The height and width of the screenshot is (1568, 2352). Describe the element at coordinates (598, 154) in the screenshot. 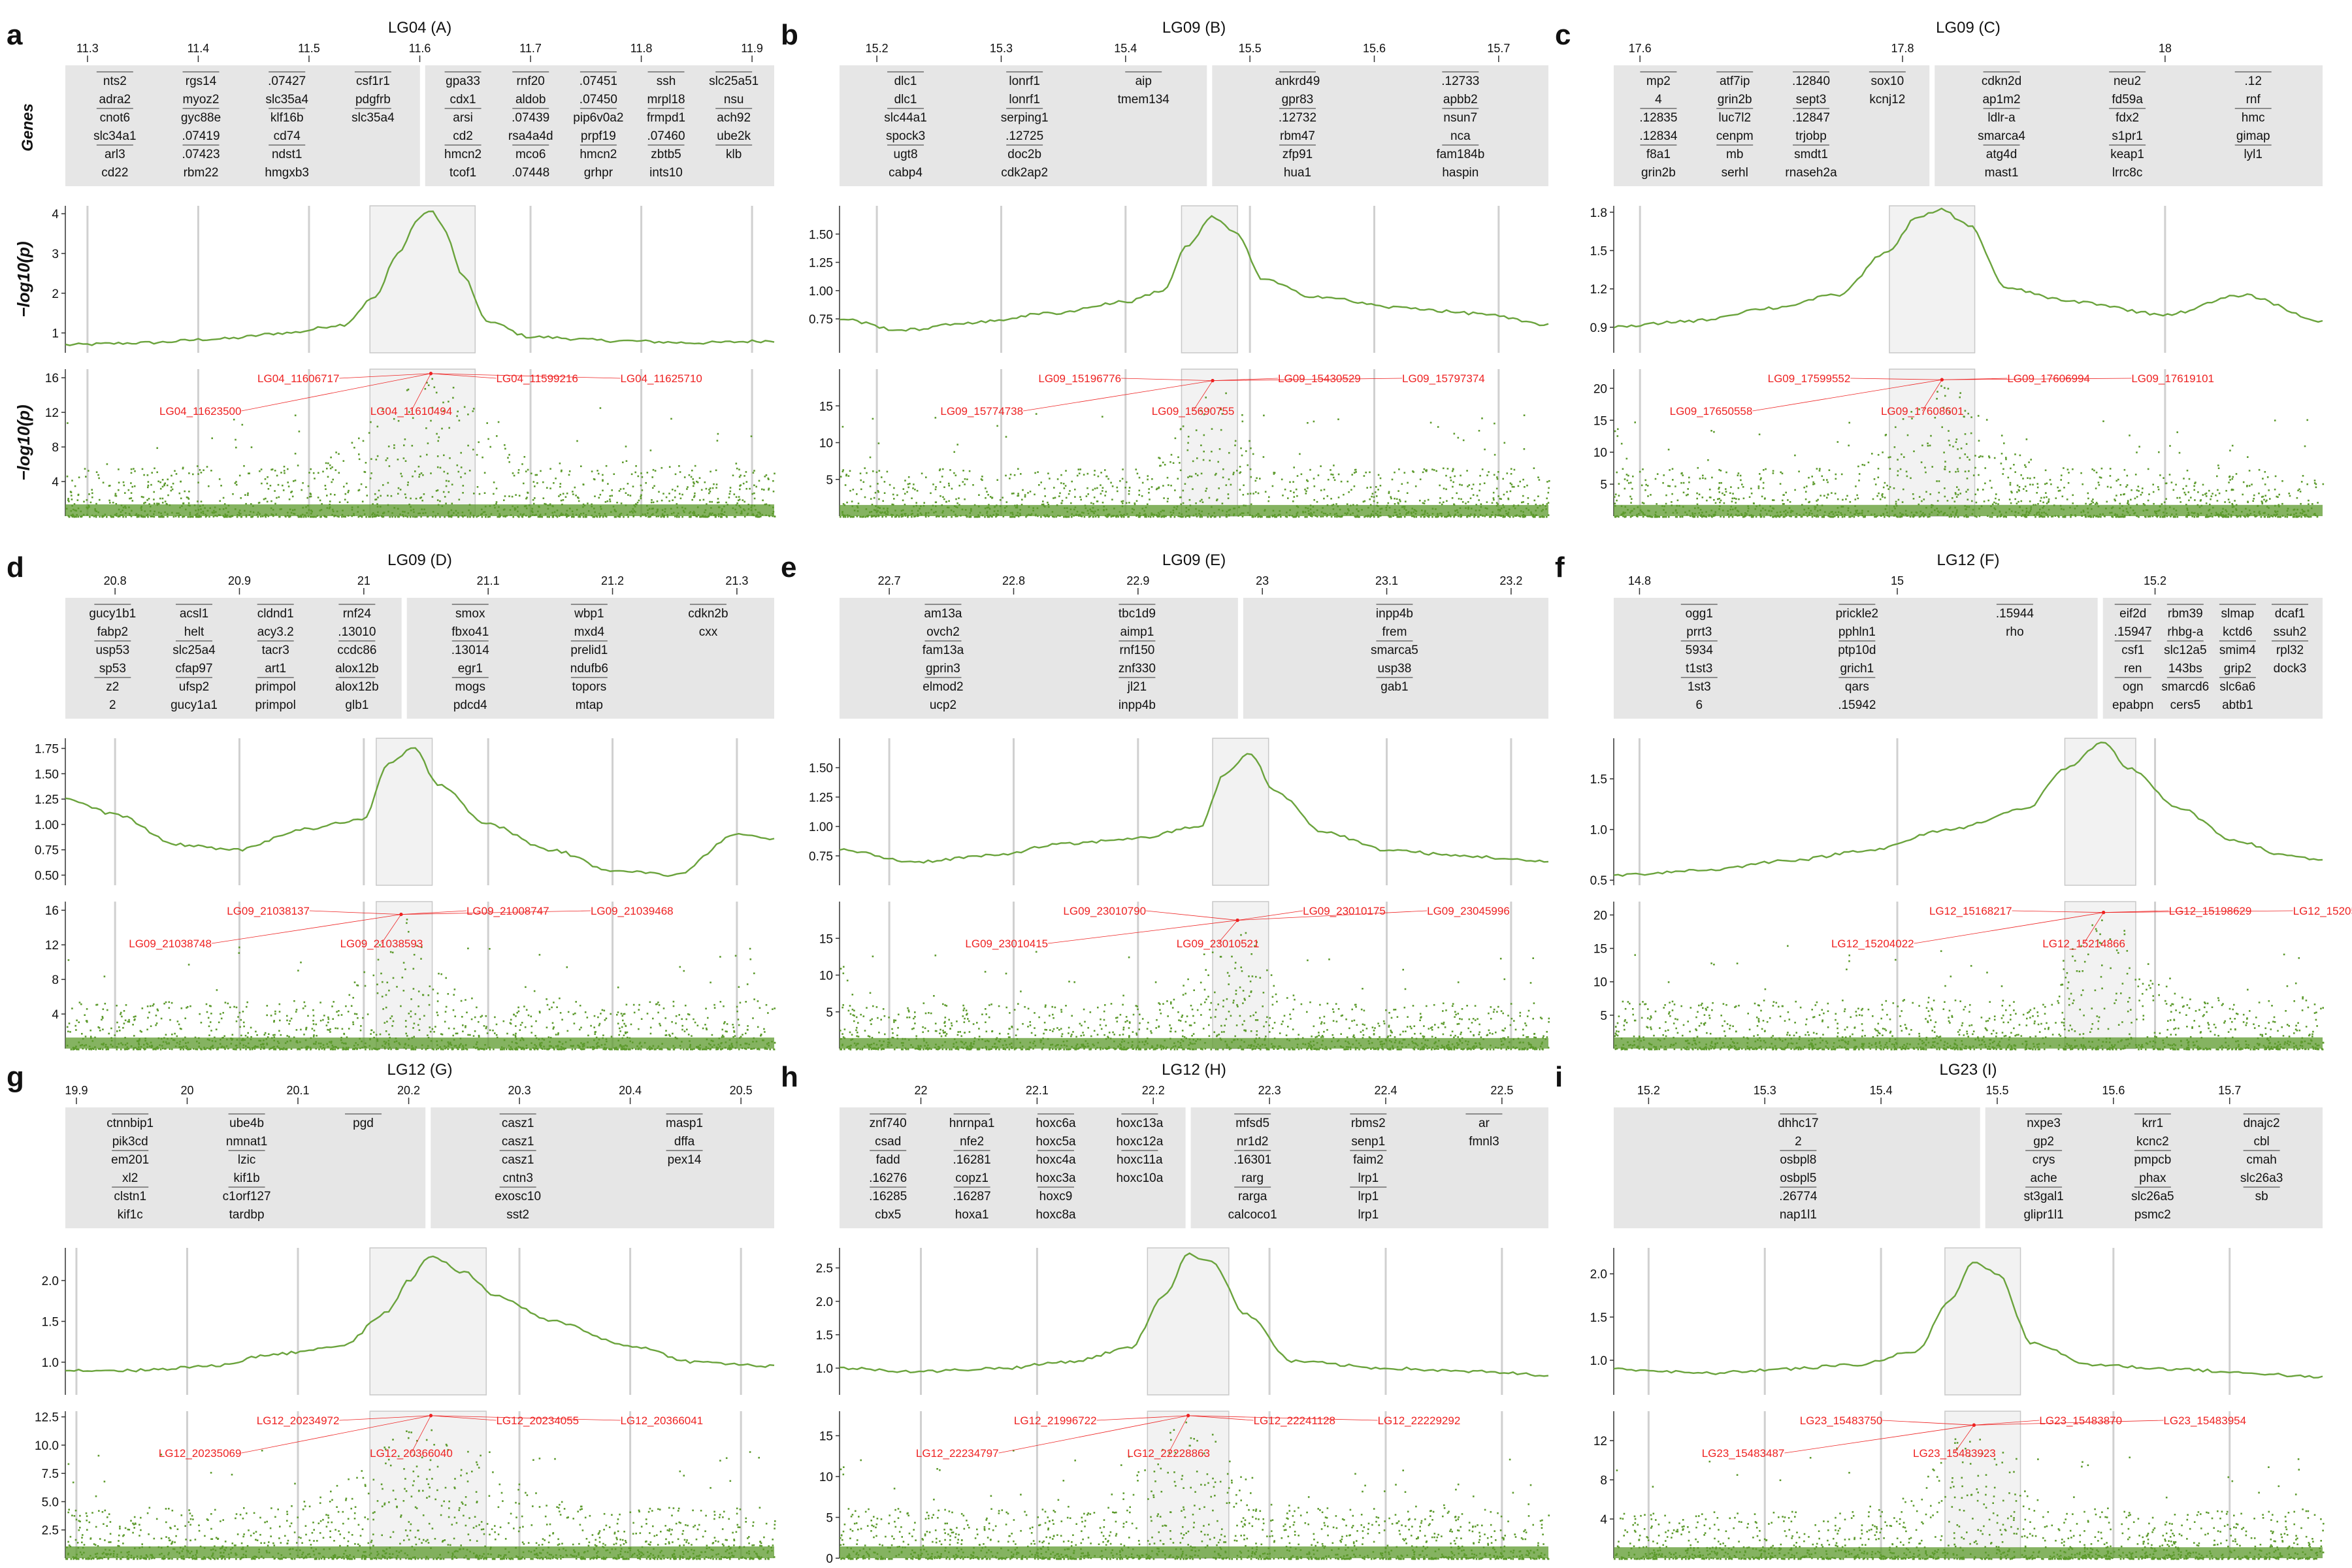

I see `gene-label: hmcn2` at that location.